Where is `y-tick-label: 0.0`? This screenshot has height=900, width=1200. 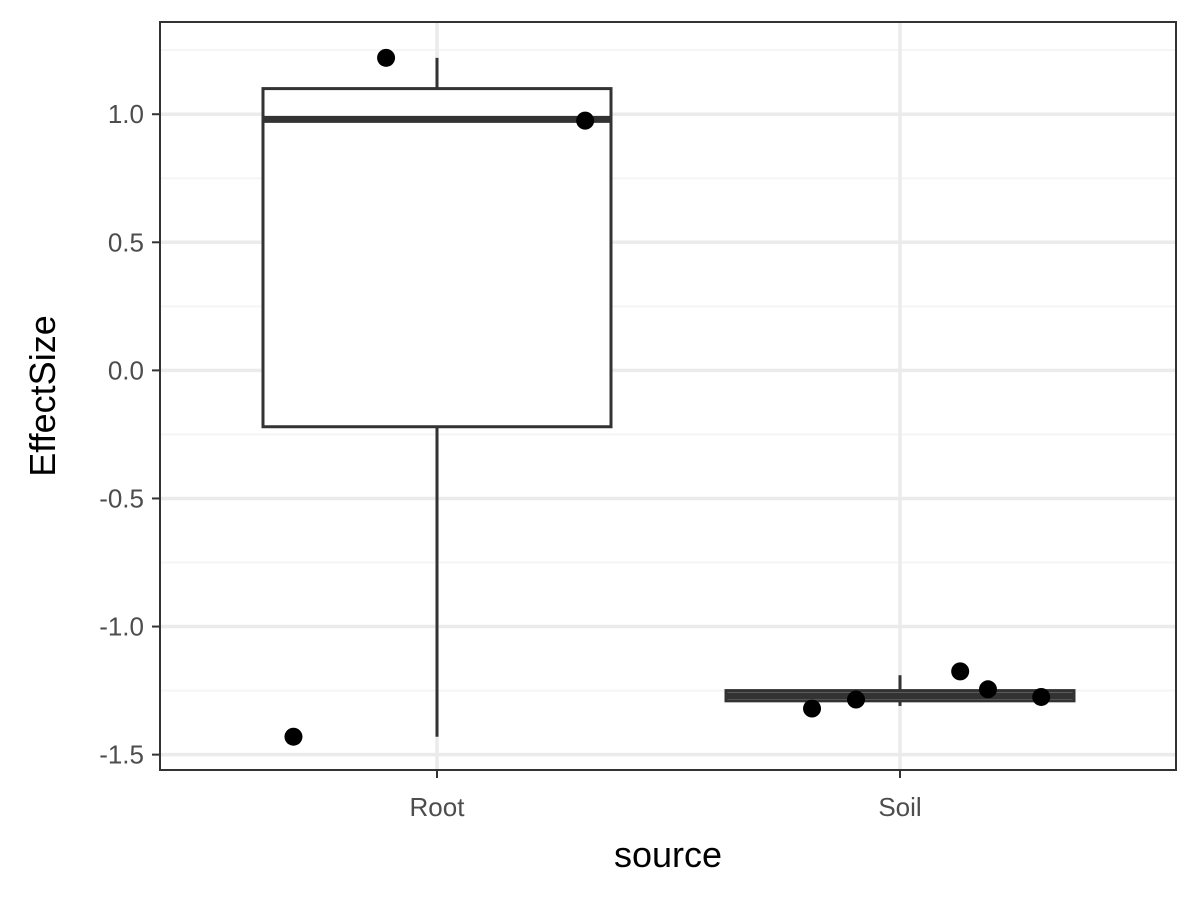 y-tick-label: 0.0 is located at coordinates (126, 370).